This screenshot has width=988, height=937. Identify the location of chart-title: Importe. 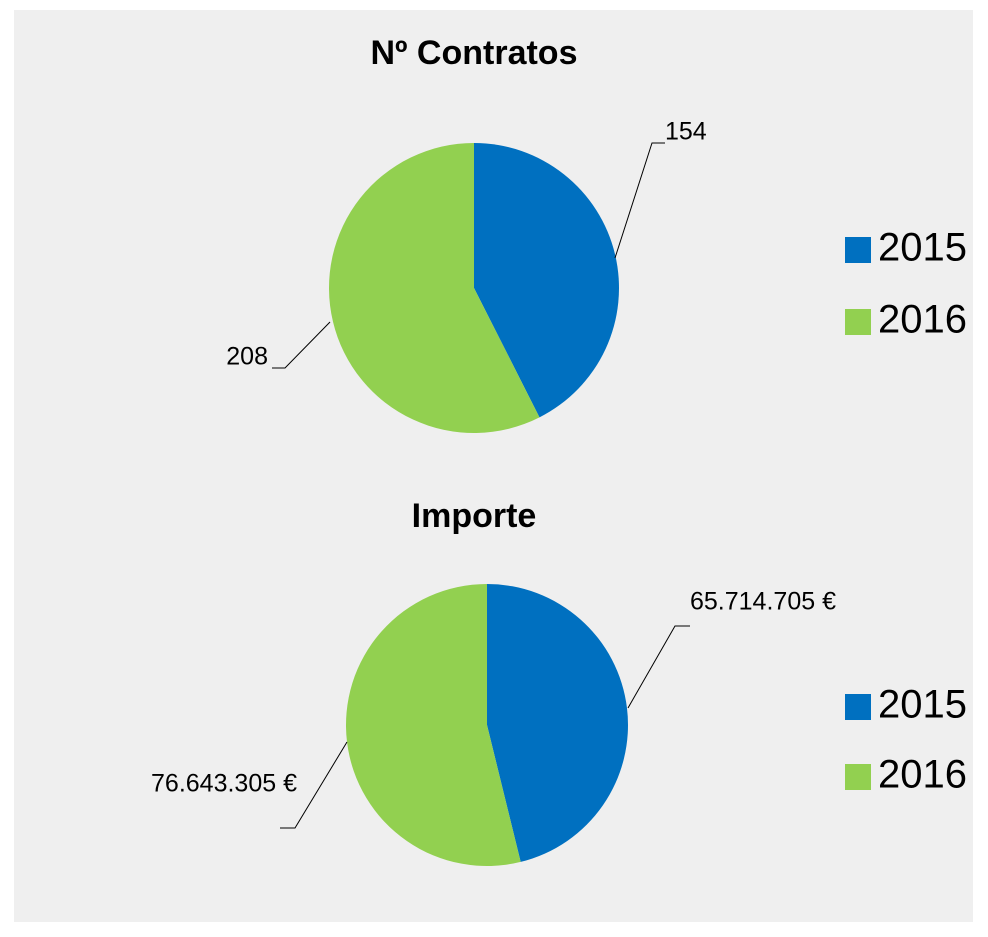
(474, 516).